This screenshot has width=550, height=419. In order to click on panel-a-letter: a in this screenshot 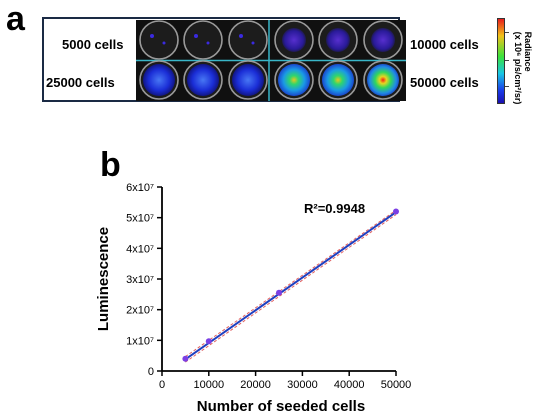, I will do `click(15, 19)`.